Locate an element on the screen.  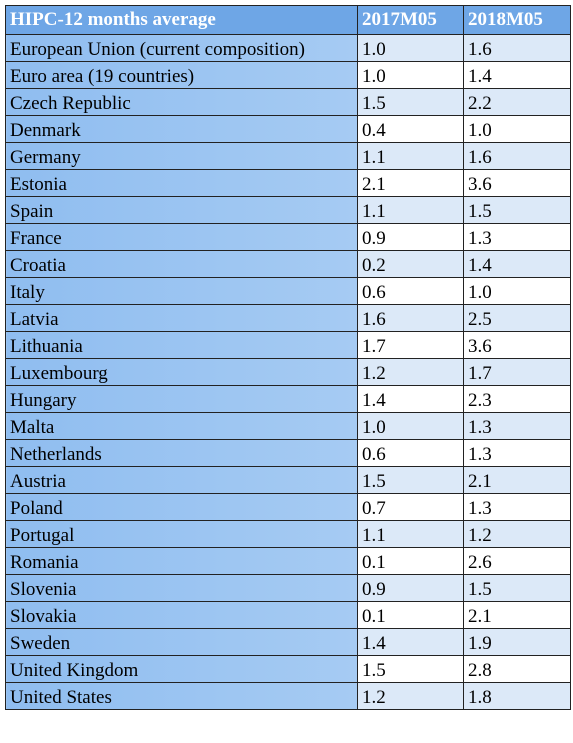
table-row: Austria 1.5 2.1 is located at coordinates (288, 480).